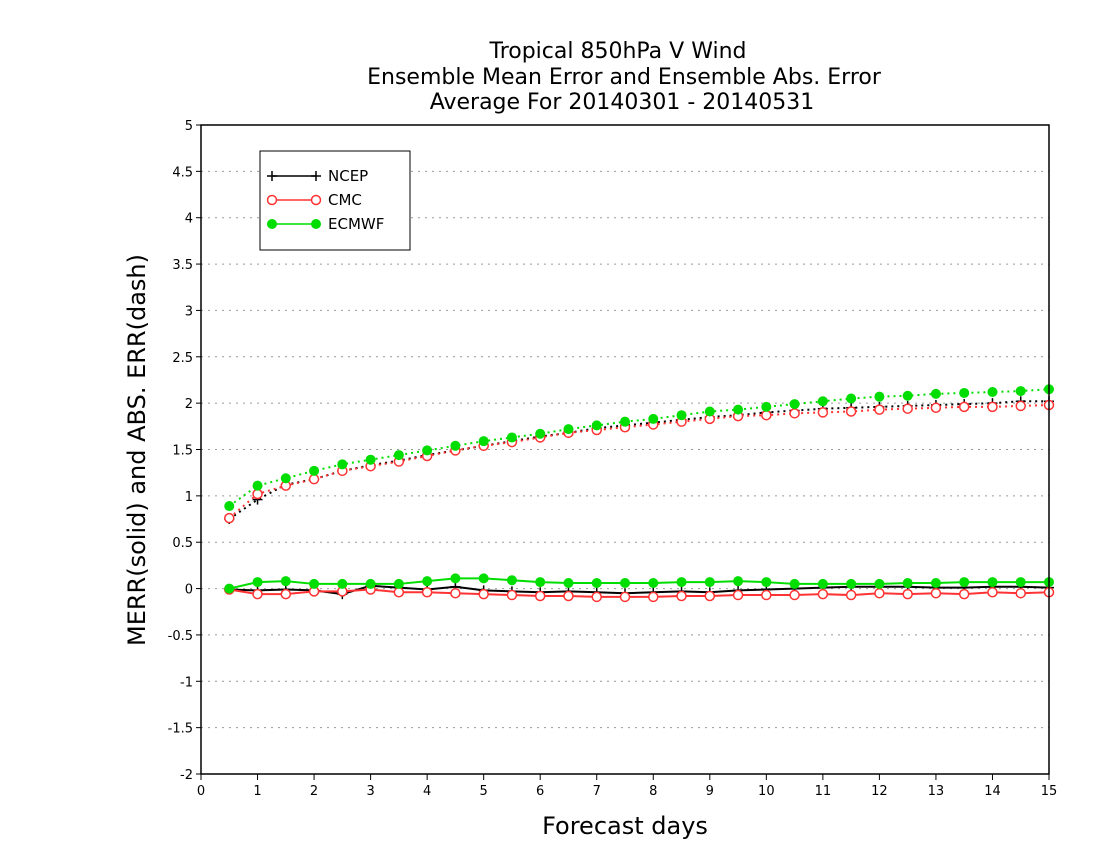  Describe the element at coordinates (617, 51) in the screenshot. I see `chart-title-line-1: Tropical 850hPa V Wind` at that location.